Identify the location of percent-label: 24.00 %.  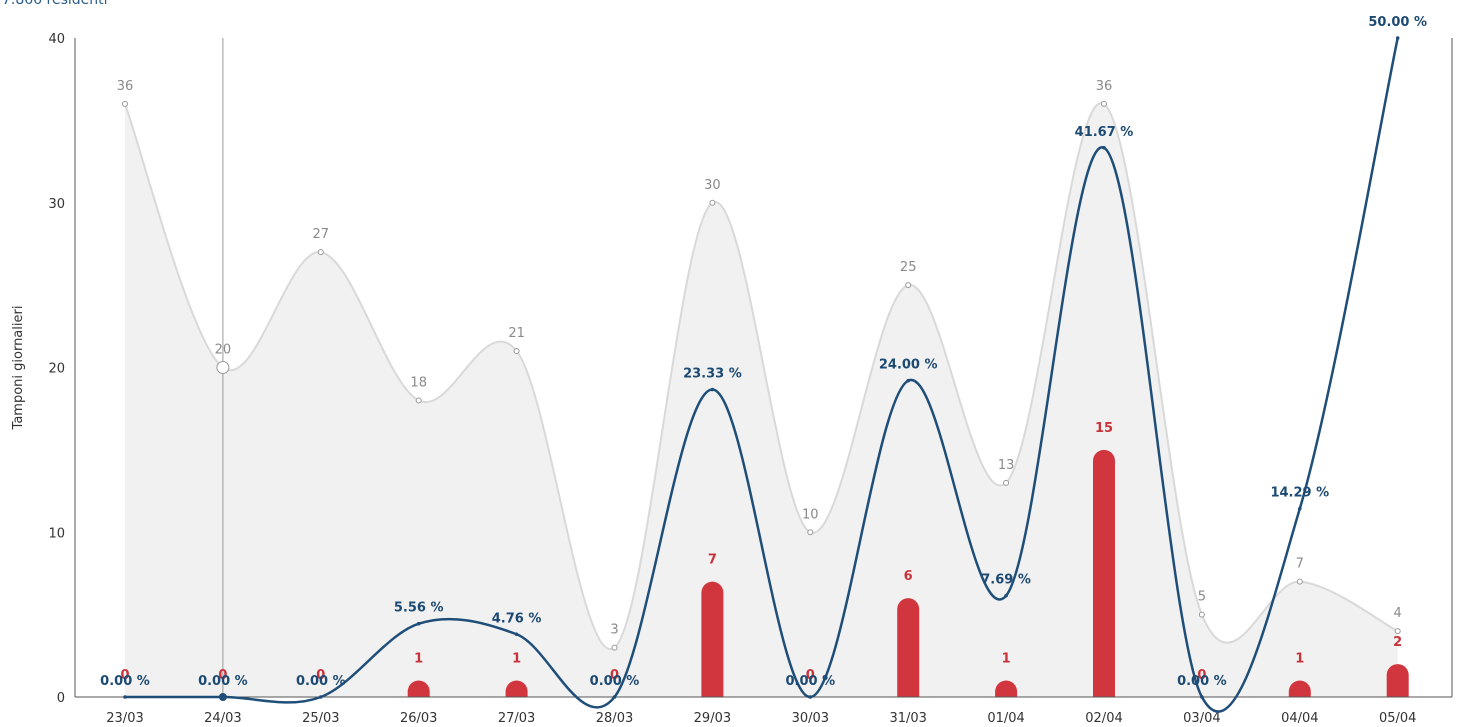
(908, 365).